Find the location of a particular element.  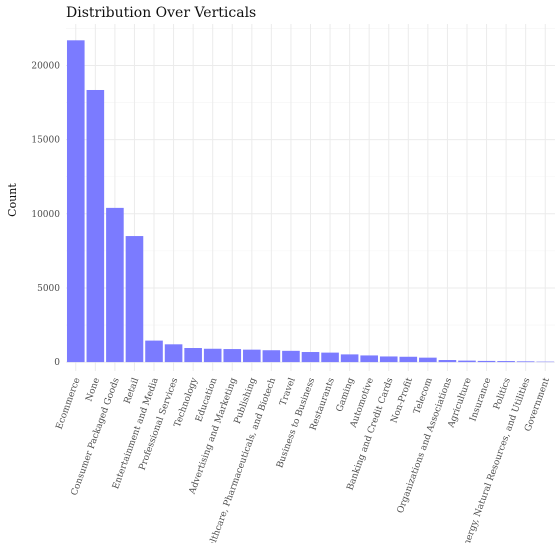

bar-consumer-packaged-goods is located at coordinates (115, 285).